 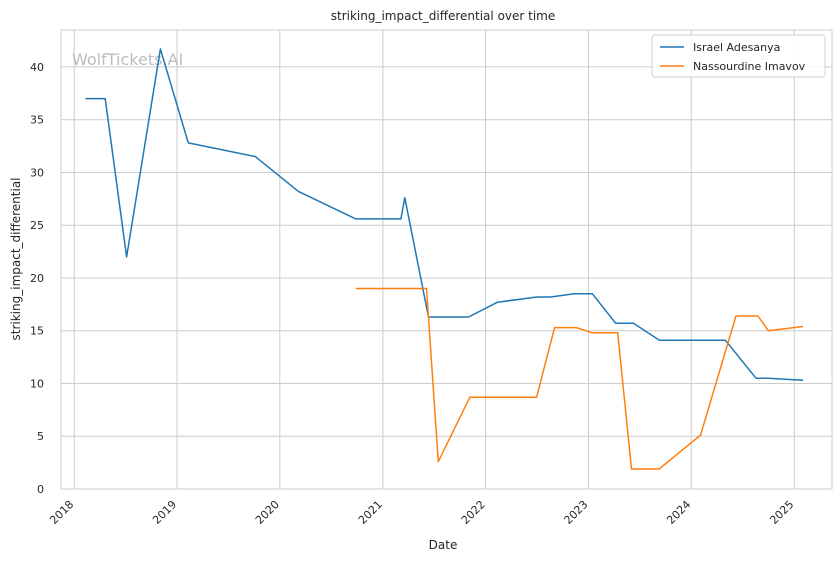 I want to click on legend-label-0: Israel Adesanya, so click(x=736, y=47).